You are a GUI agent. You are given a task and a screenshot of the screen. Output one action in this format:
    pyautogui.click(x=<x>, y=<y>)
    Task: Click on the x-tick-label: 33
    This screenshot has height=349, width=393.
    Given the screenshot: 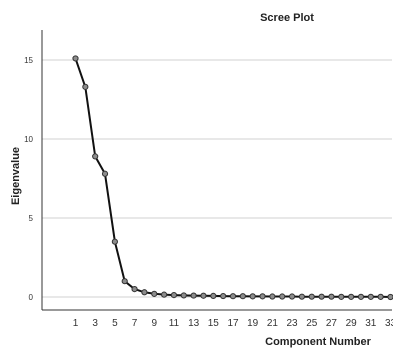 What is the action you would take?
    pyautogui.click(x=389, y=323)
    